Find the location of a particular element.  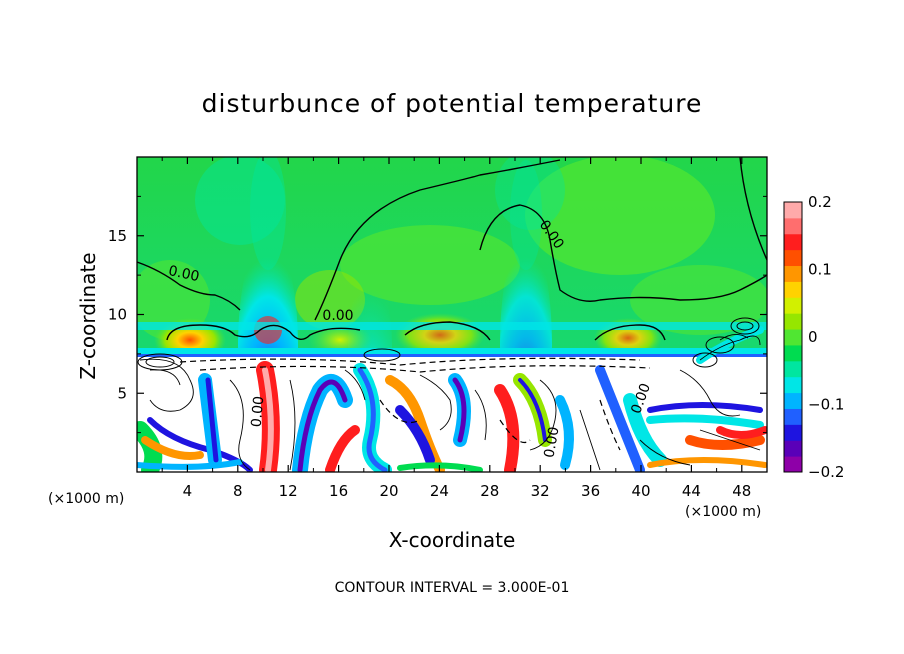

x-tick-label: 20 is located at coordinates (388, 491).